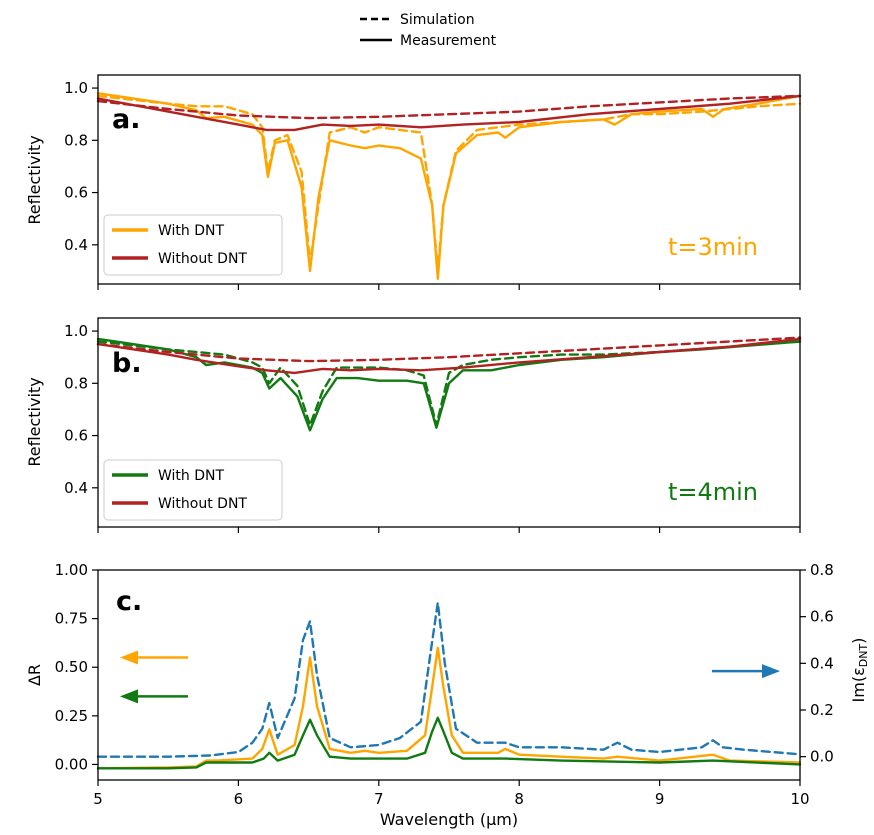 The image size is (874, 835). I want to click on panel-c-ytick-right-label: 0.8, so click(822, 570).